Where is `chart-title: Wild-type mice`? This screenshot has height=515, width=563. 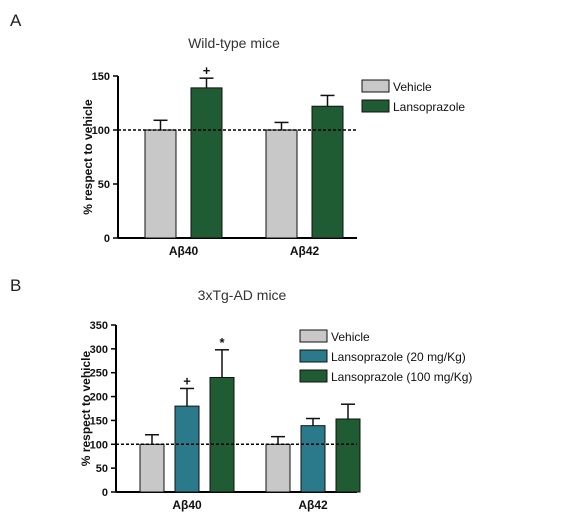
chart-title: Wild-type mice is located at coordinates (234, 43).